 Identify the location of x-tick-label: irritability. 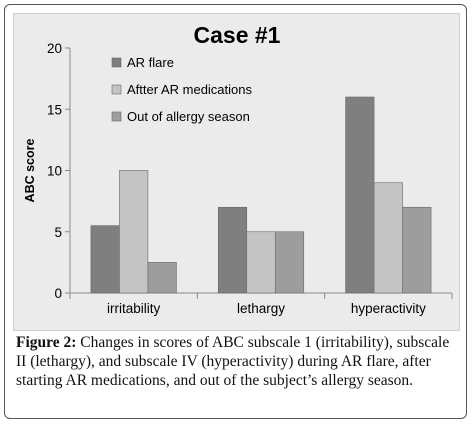
(134, 308).